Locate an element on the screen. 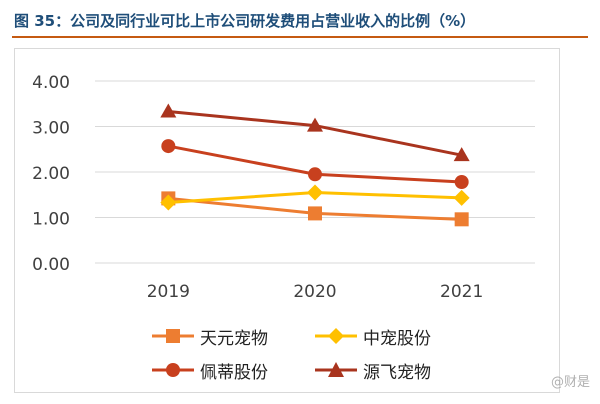 The height and width of the screenshot is (404, 600). chart-legend: 天元宠物 中宠股份 佩蒂股份 源飞宠物 is located at coordinates (315, 354).